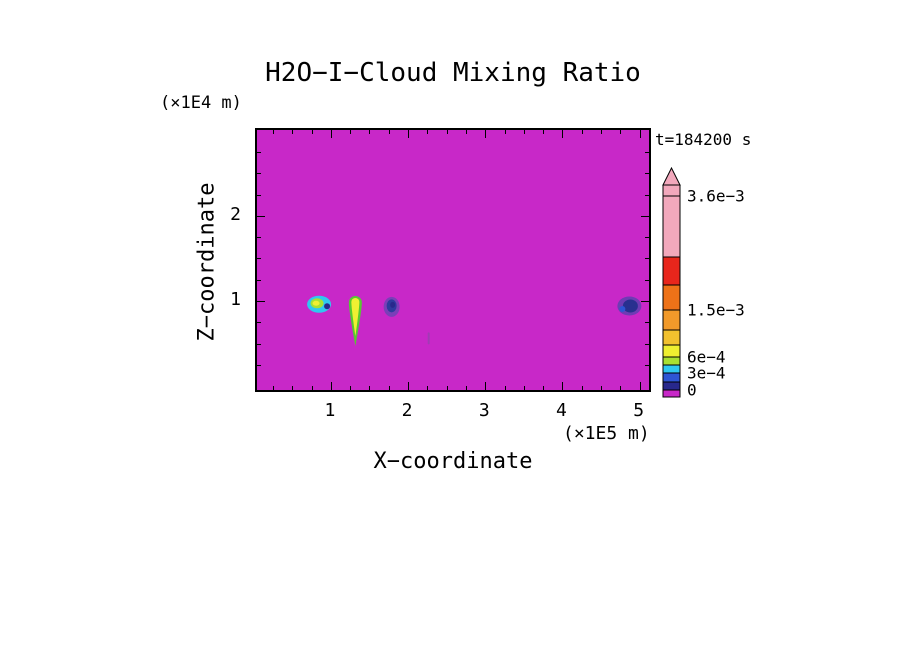 The height and width of the screenshot is (654, 904). Describe the element at coordinates (703, 283) in the screenshot. I see `colorbar: 3.6e−3 1.5e−3 6e−43e−40` at that location.